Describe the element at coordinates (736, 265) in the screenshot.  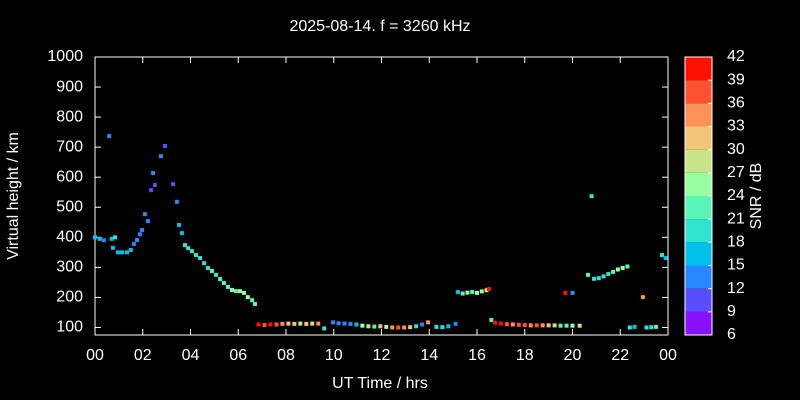
I see `colorbar-tick-label: 15` at that location.